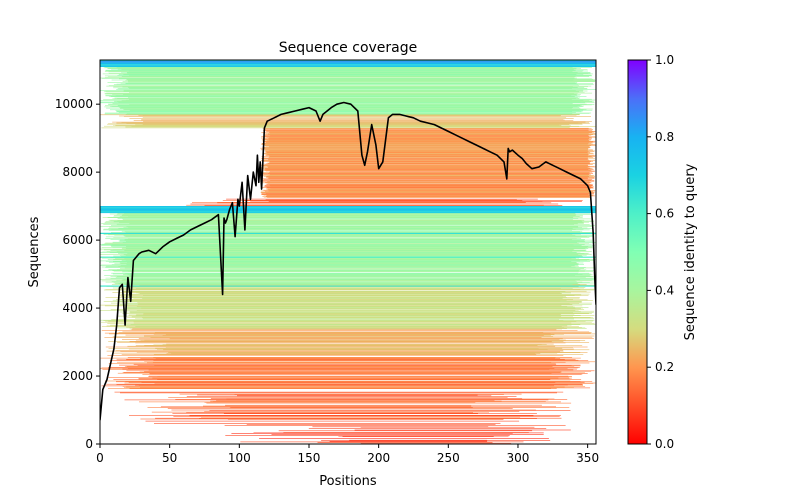  I want to click on y-axis: 0 2000 4000 6000 8000 10000, so click(77, 274).